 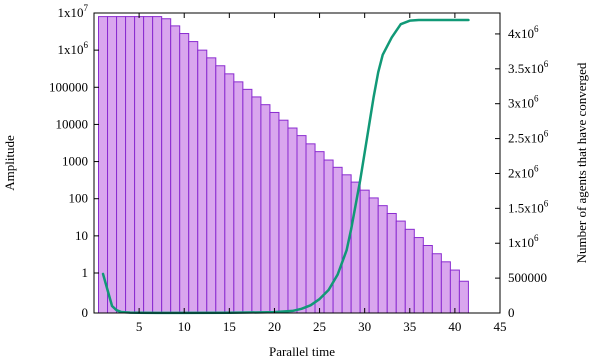 What do you see at coordinates (523, 171) in the screenshot?
I see `right-tick-label: 2x10⁶` at bounding box center [523, 171].